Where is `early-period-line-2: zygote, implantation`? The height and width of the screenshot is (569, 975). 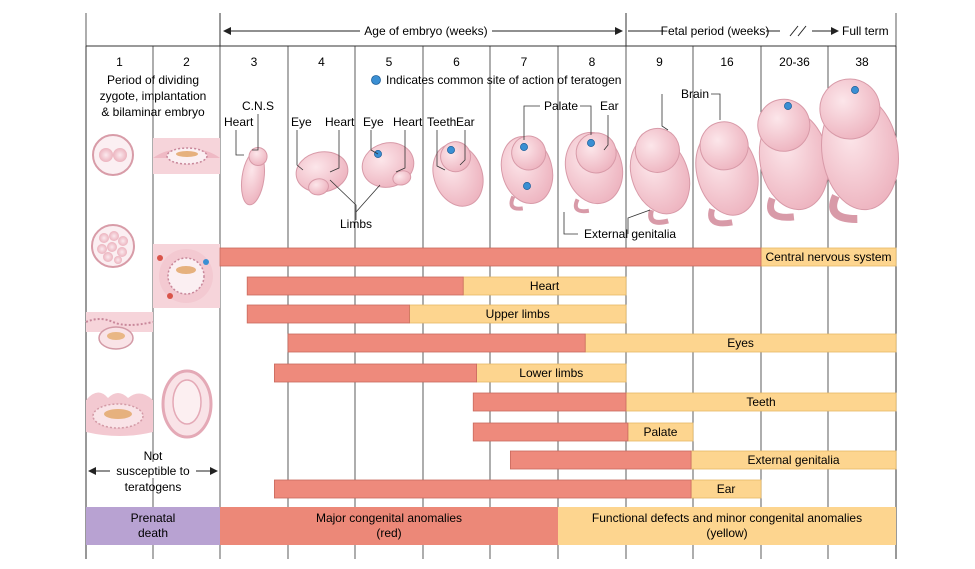
early-period-line-2: zygote, implantation is located at coordinates (153, 96).